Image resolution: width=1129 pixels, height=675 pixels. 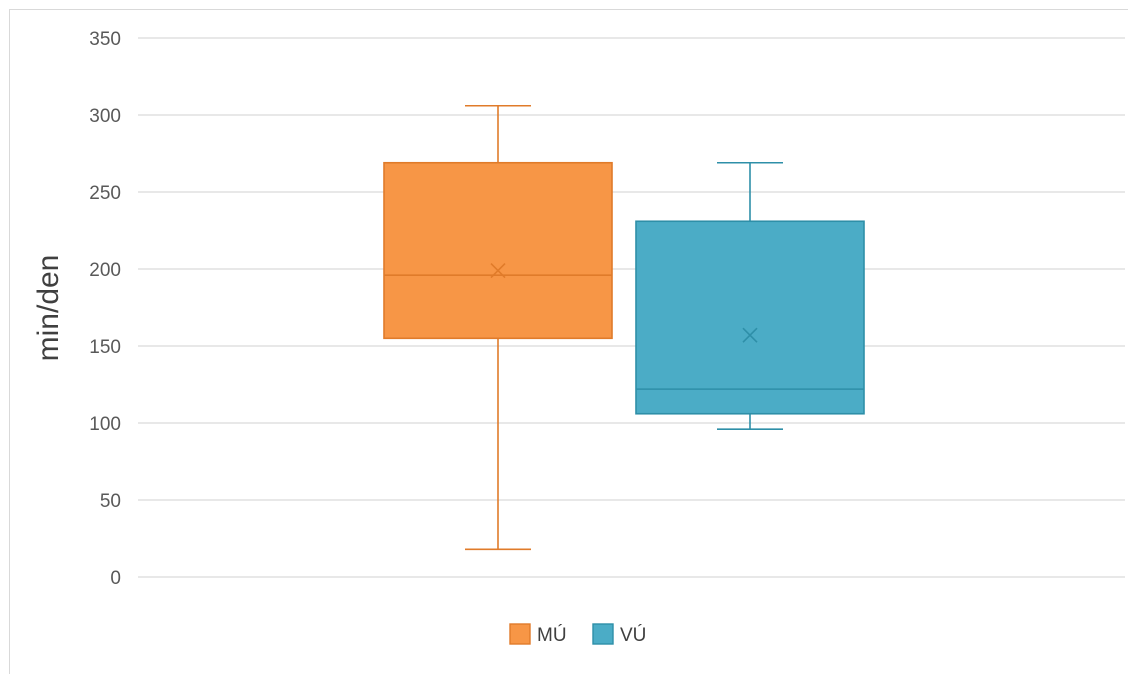 What do you see at coordinates (105, 309) in the screenshot?
I see `y-axis-ticks: 0 50 100 150 200 250 300 350` at bounding box center [105, 309].